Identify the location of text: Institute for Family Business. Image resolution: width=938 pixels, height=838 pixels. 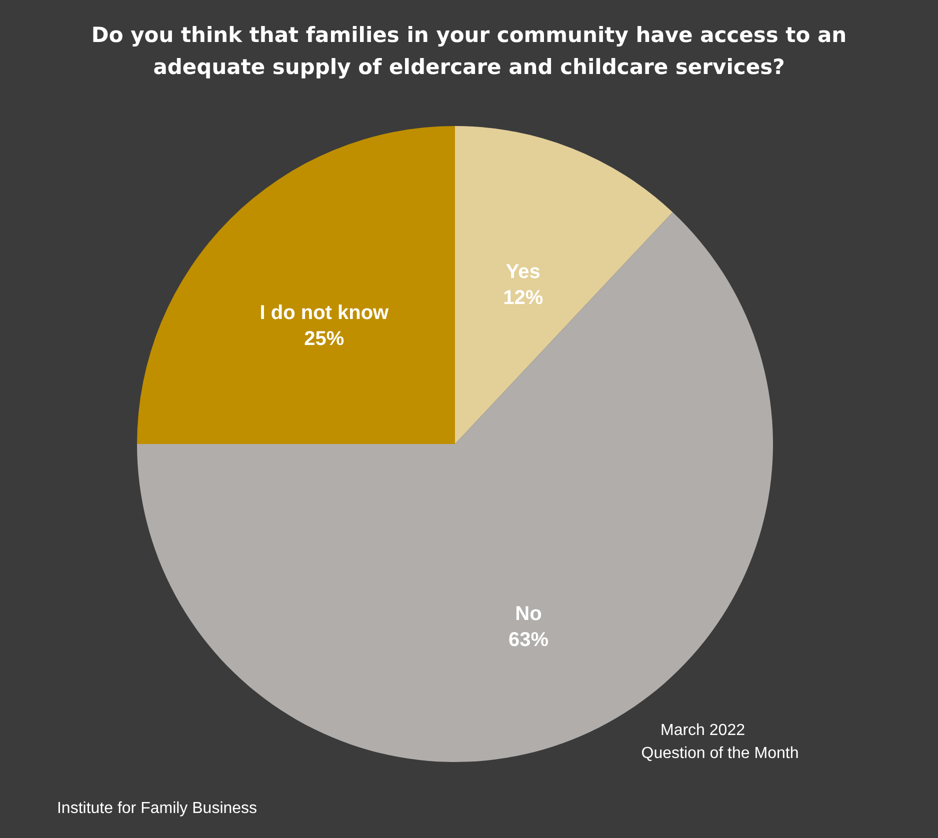
(157, 808).